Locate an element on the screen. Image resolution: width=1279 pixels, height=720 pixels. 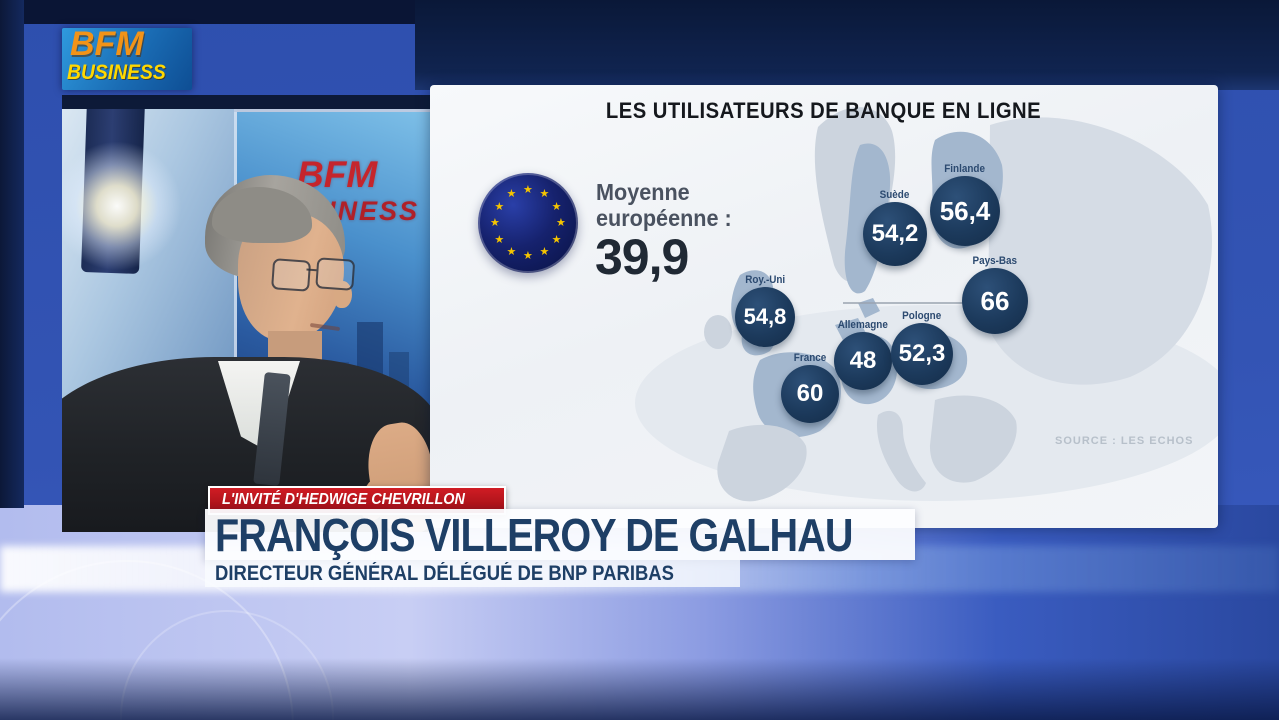
average-label: Moyenne européenne : is located at coordinates (664, 205).